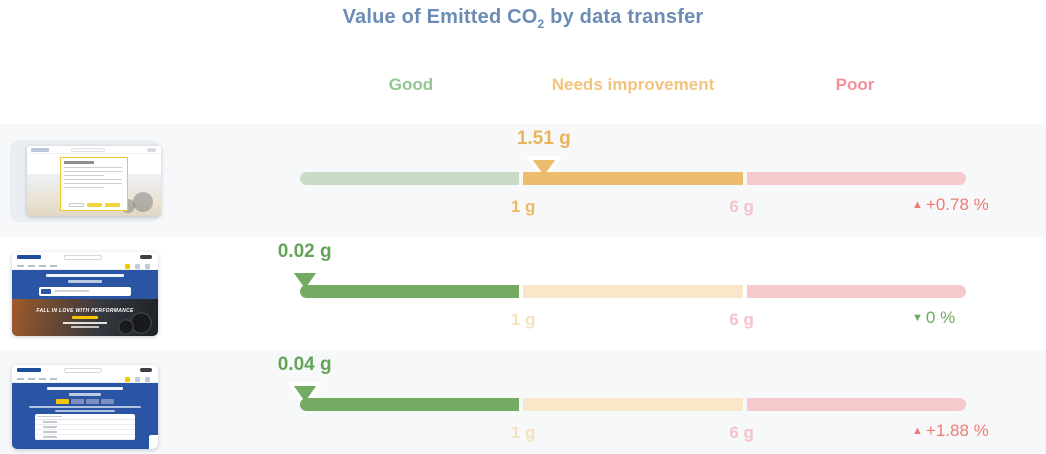 The height and width of the screenshot is (454, 1046). I want to click on arrow-down-icon: ▼, so click(917, 318).